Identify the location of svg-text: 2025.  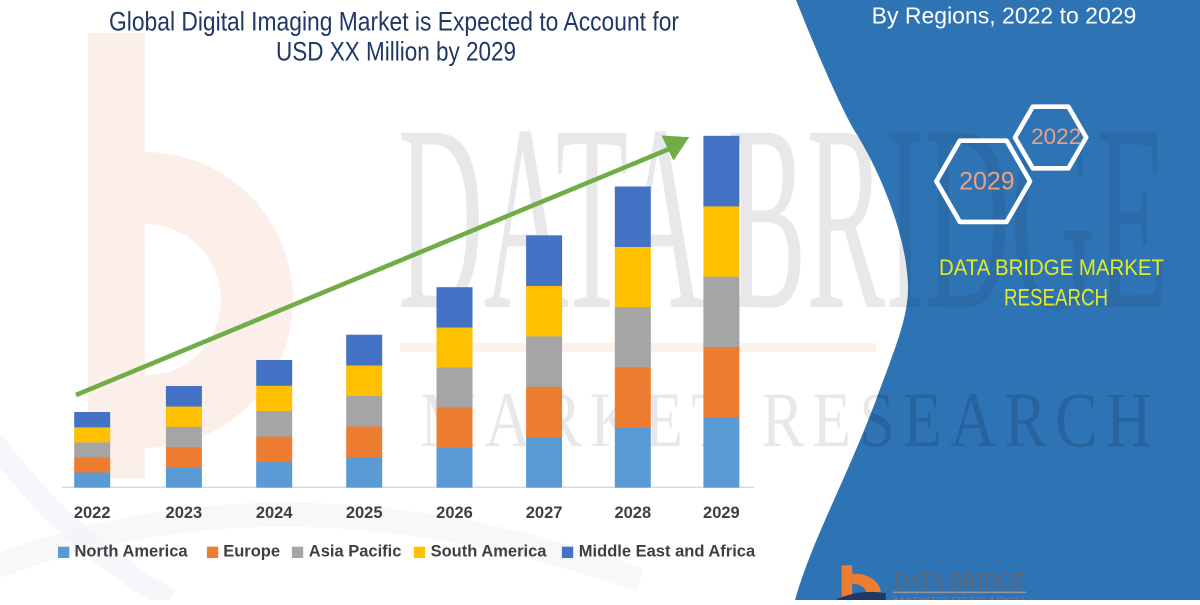
(364, 513).